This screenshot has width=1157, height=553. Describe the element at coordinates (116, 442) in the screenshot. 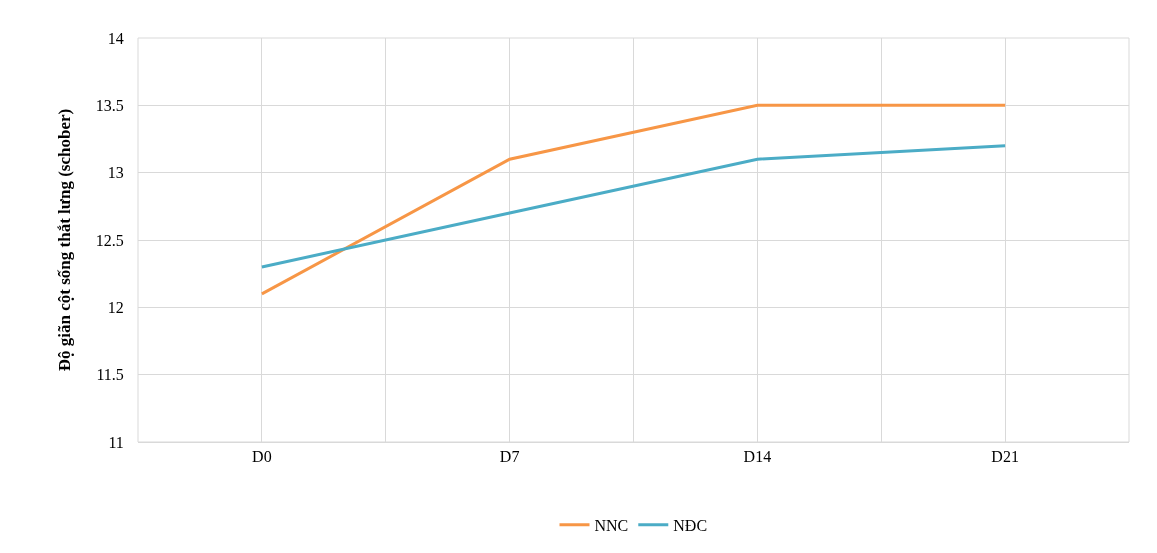

I see `y-tick-label: 11` at that location.